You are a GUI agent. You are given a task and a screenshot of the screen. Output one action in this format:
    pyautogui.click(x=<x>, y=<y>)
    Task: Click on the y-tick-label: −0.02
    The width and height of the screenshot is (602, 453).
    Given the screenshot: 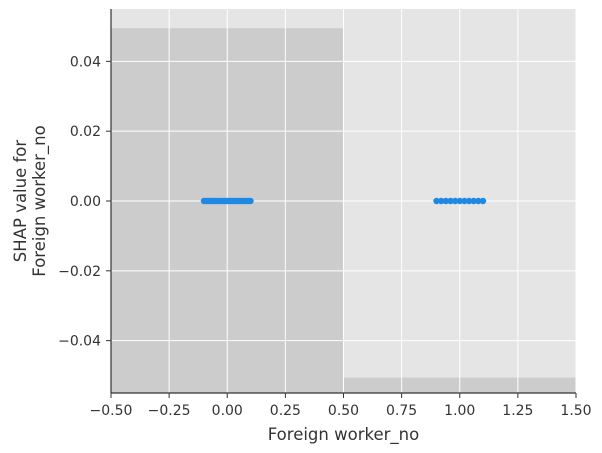 What is the action you would take?
    pyautogui.click(x=79, y=272)
    